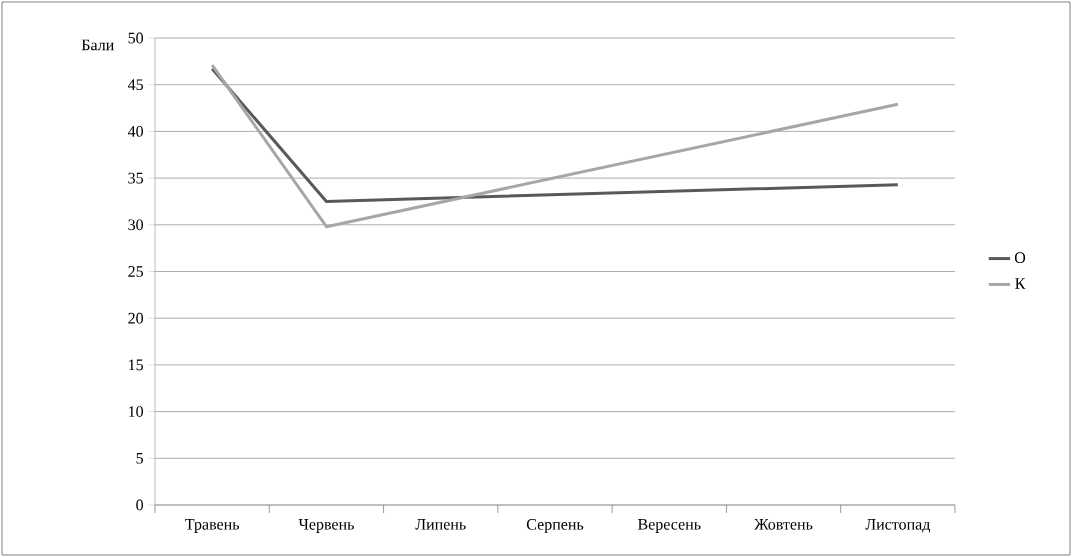 The width and height of the screenshot is (1072, 557). Describe the element at coordinates (136, 318) in the screenshot. I see `y-tick-label: 20` at that location.